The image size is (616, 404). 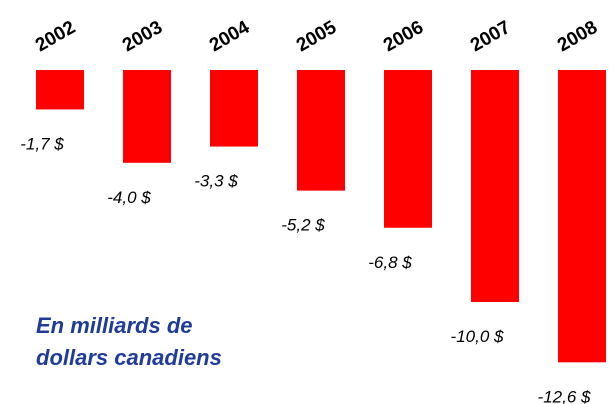 I want to click on value-label: -4,0 $, so click(x=129, y=197).